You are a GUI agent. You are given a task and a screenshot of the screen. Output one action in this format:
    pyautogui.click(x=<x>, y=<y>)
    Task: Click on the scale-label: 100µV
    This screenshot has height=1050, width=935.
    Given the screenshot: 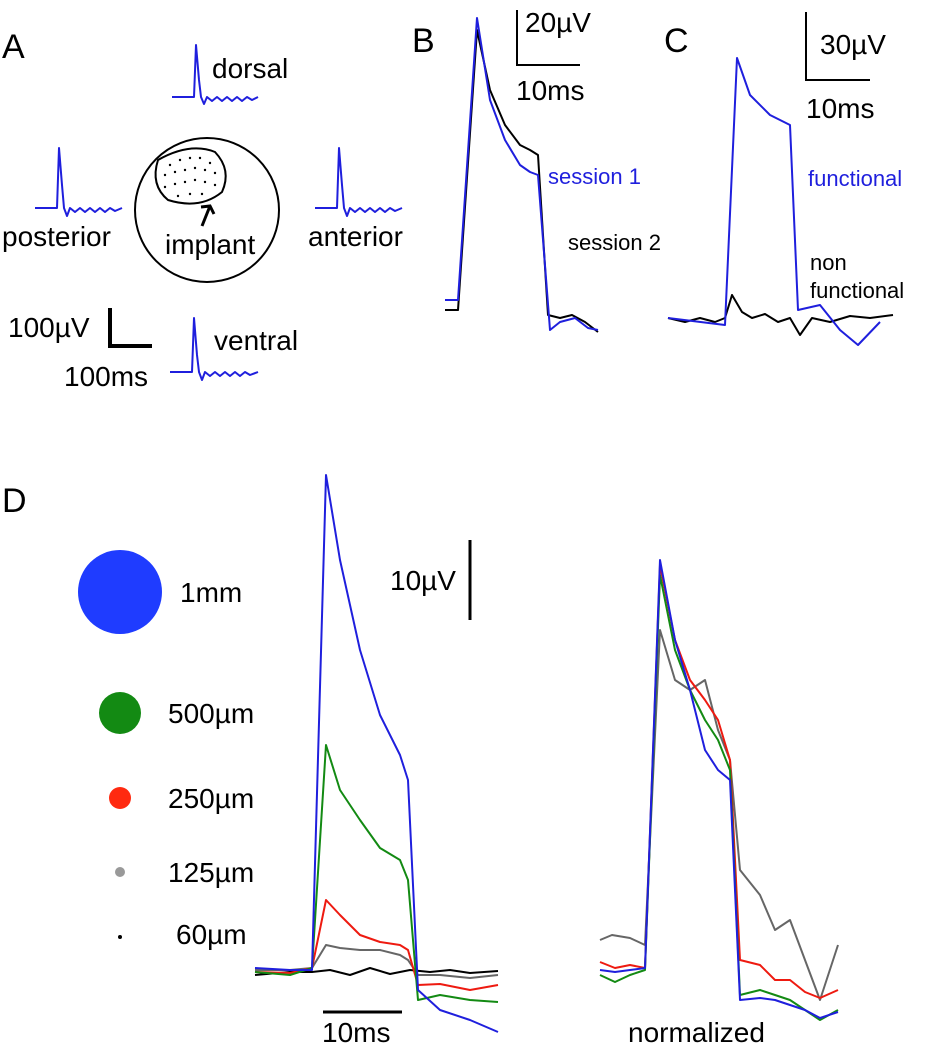 What is the action you would take?
    pyautogui.click(x=49, y=327)
    